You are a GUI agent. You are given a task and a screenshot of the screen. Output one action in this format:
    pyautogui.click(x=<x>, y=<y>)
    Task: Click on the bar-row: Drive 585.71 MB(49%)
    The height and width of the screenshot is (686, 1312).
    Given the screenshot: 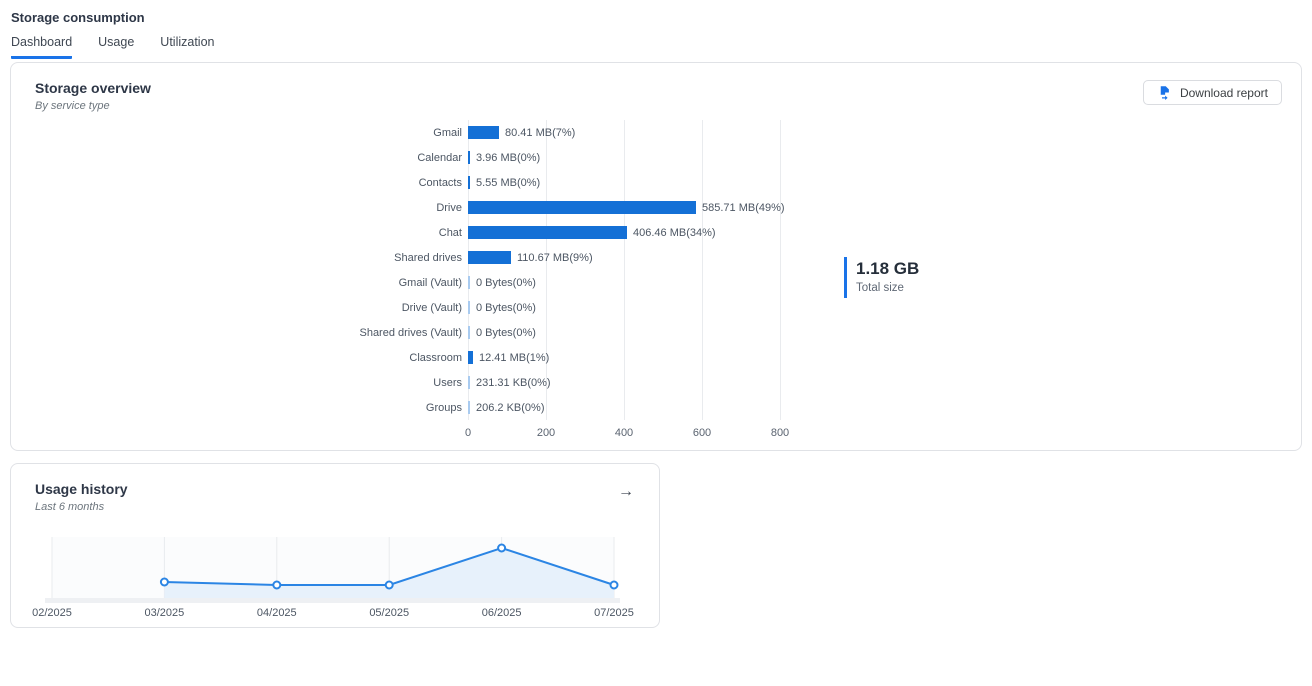 What is the action you would take?
    pyautogui.click(x=664, y=207)
    